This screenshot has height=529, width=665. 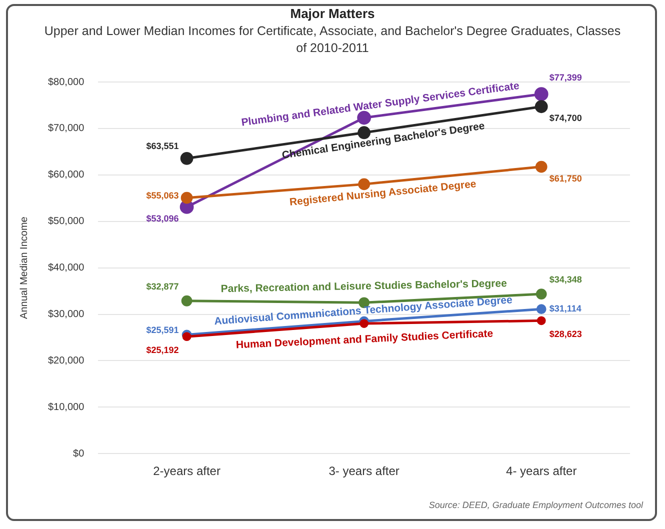 What do you see at coordinates (332, 13) in the screenshot?
I see `chart-title: Major Matters` at bounding box center [332, 13].